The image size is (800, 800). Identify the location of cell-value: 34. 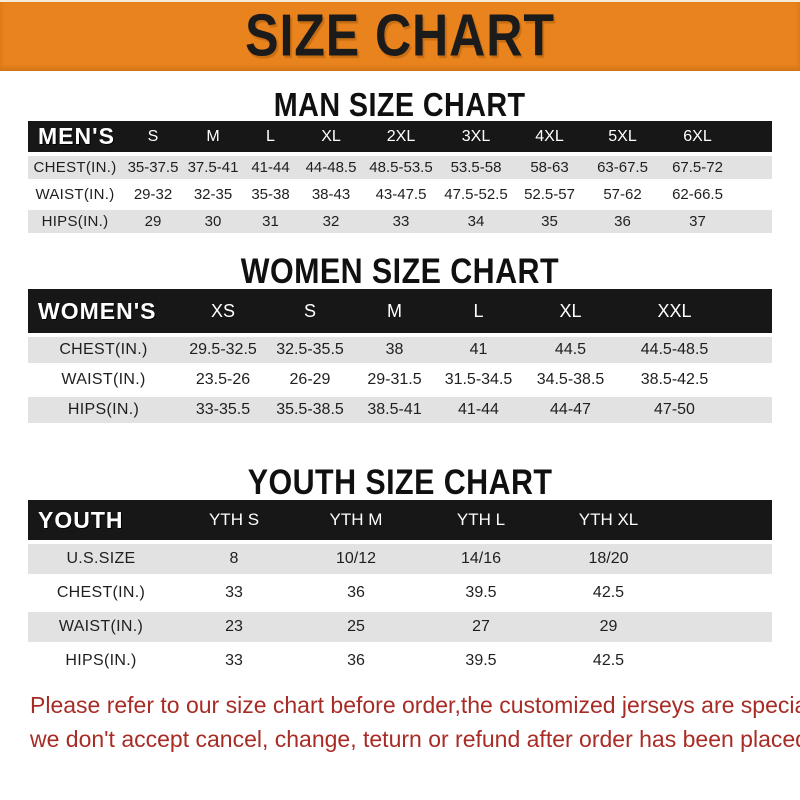
(476, 219).